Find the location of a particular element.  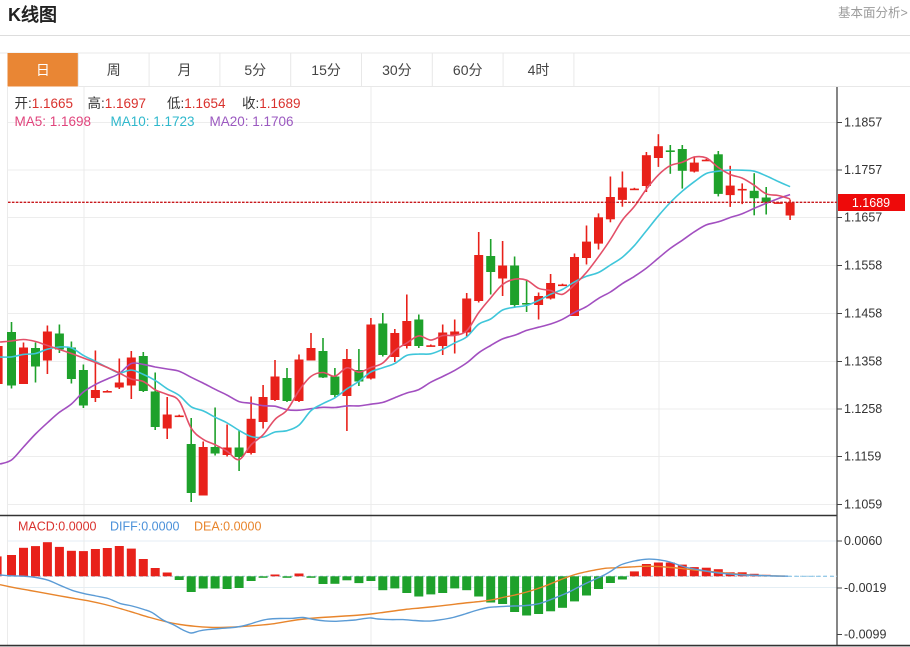

svg-text: 60分 is located at coordinates (468, 70).